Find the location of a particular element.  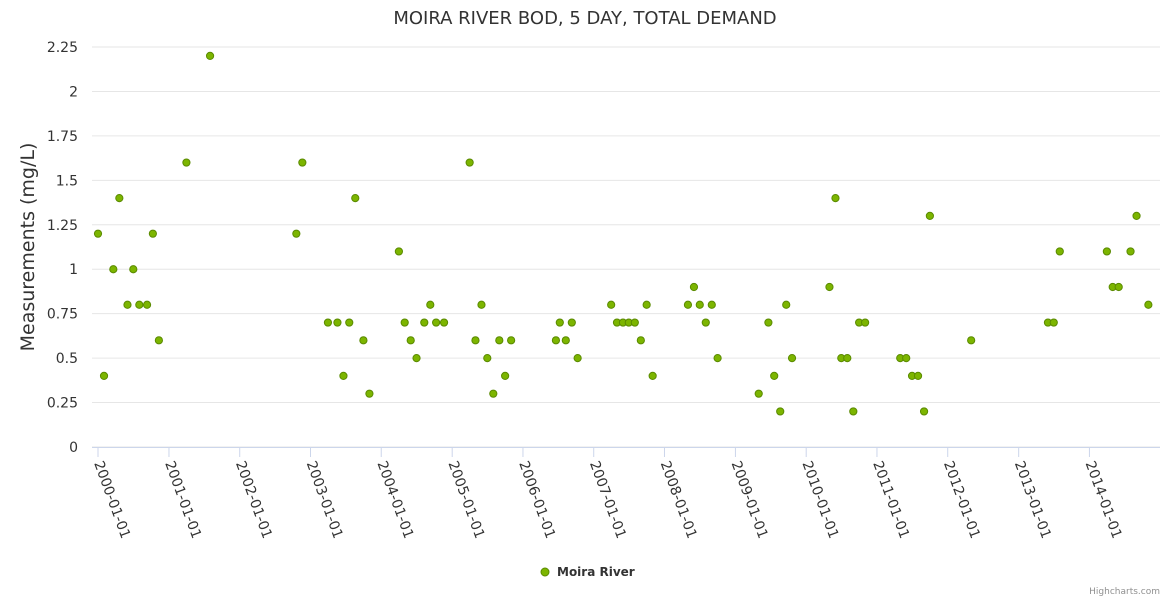

x-tick-label-11: 2011-01-01 is located at coordinates (890, 500).